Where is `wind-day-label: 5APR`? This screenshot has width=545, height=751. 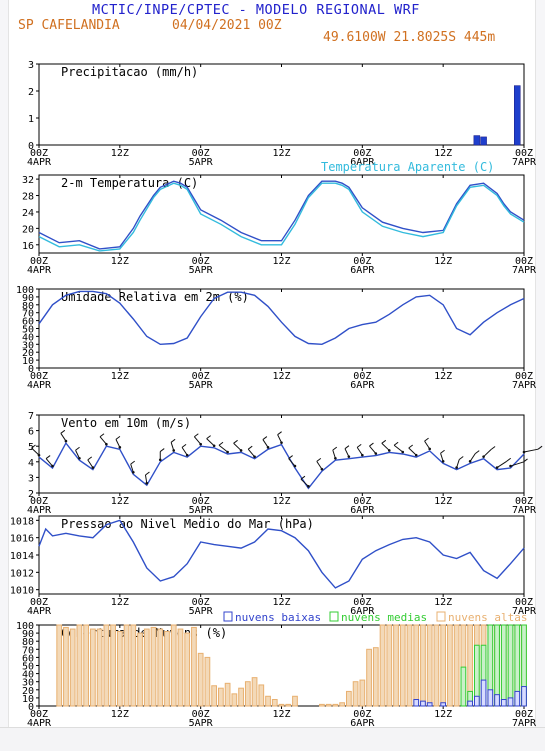 wind-day-label: 5APR is located at coordinates (201, 510).